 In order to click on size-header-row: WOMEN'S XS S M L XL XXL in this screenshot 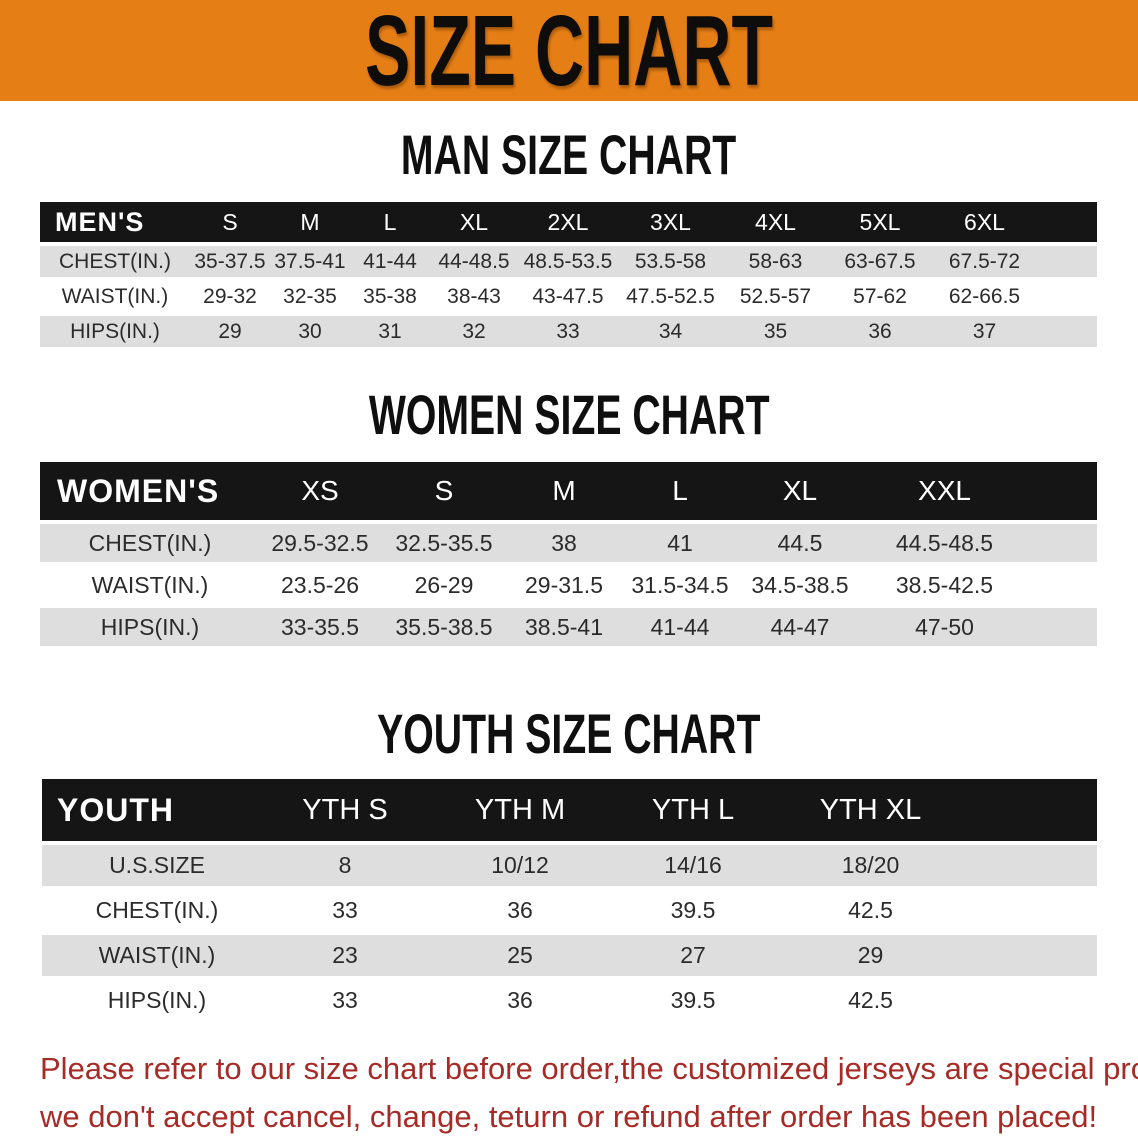, I will do `click(568, 491)`.